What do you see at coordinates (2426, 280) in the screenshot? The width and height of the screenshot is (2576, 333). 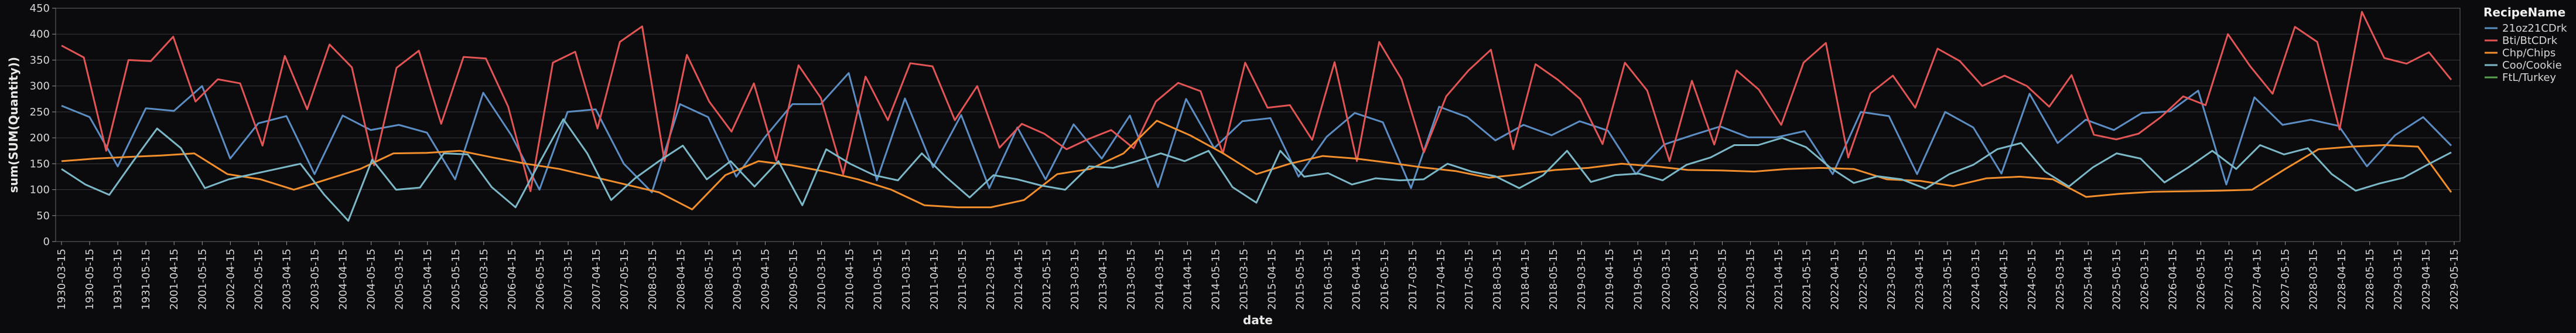 I see `x-tick-label: 2029-04-15` at bounding box center [2426, 280].